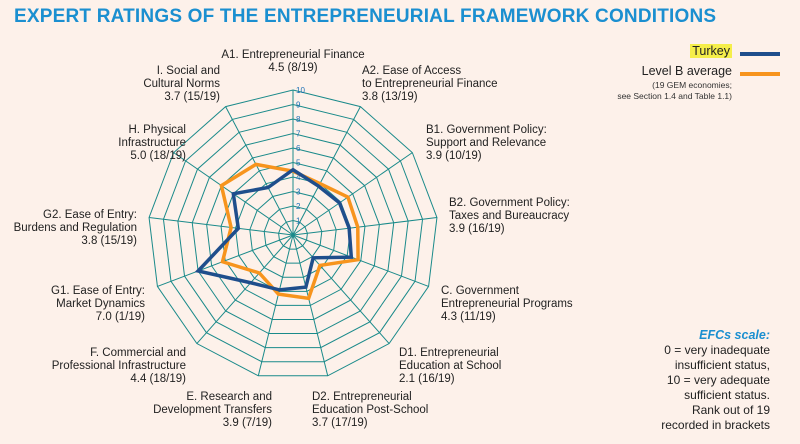  Describe the element at coordinates (90, 215) in the screenshot. I see `axis-label-line: G2. Ease of Entry:` at that location.